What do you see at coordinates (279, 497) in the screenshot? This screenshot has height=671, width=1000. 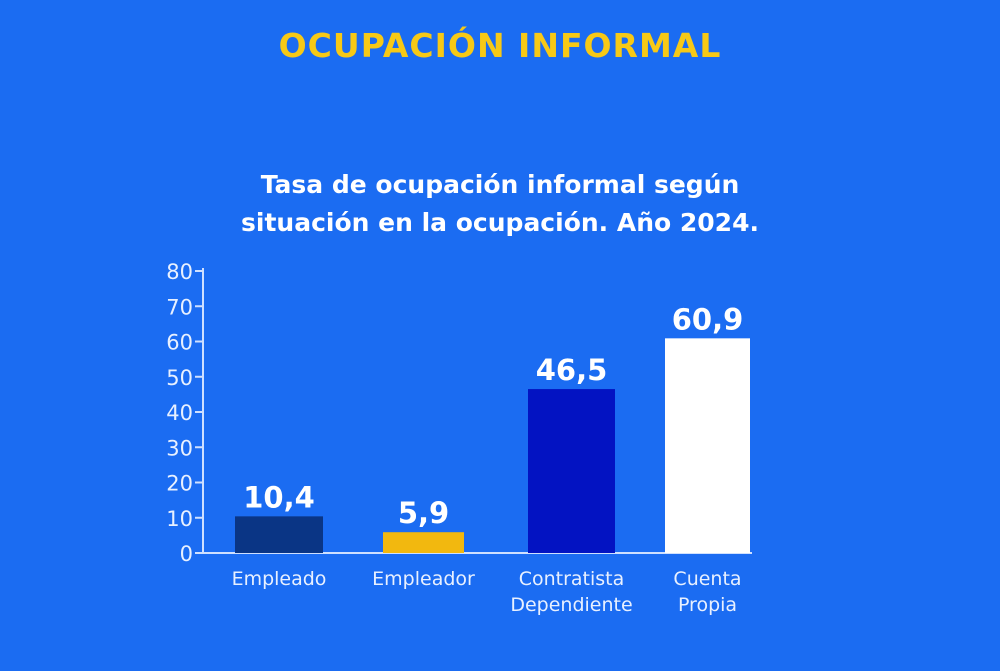 I see `data-label: 10,4` at bounding box center [279, 497].